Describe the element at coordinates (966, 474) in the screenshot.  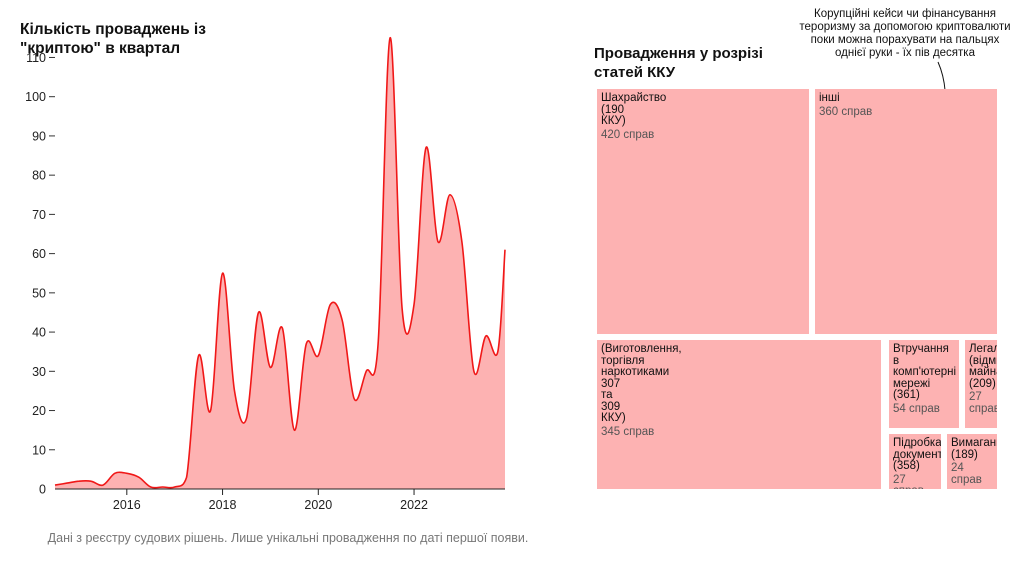
I see `treemap-cell-value: 24 справ` at that location.